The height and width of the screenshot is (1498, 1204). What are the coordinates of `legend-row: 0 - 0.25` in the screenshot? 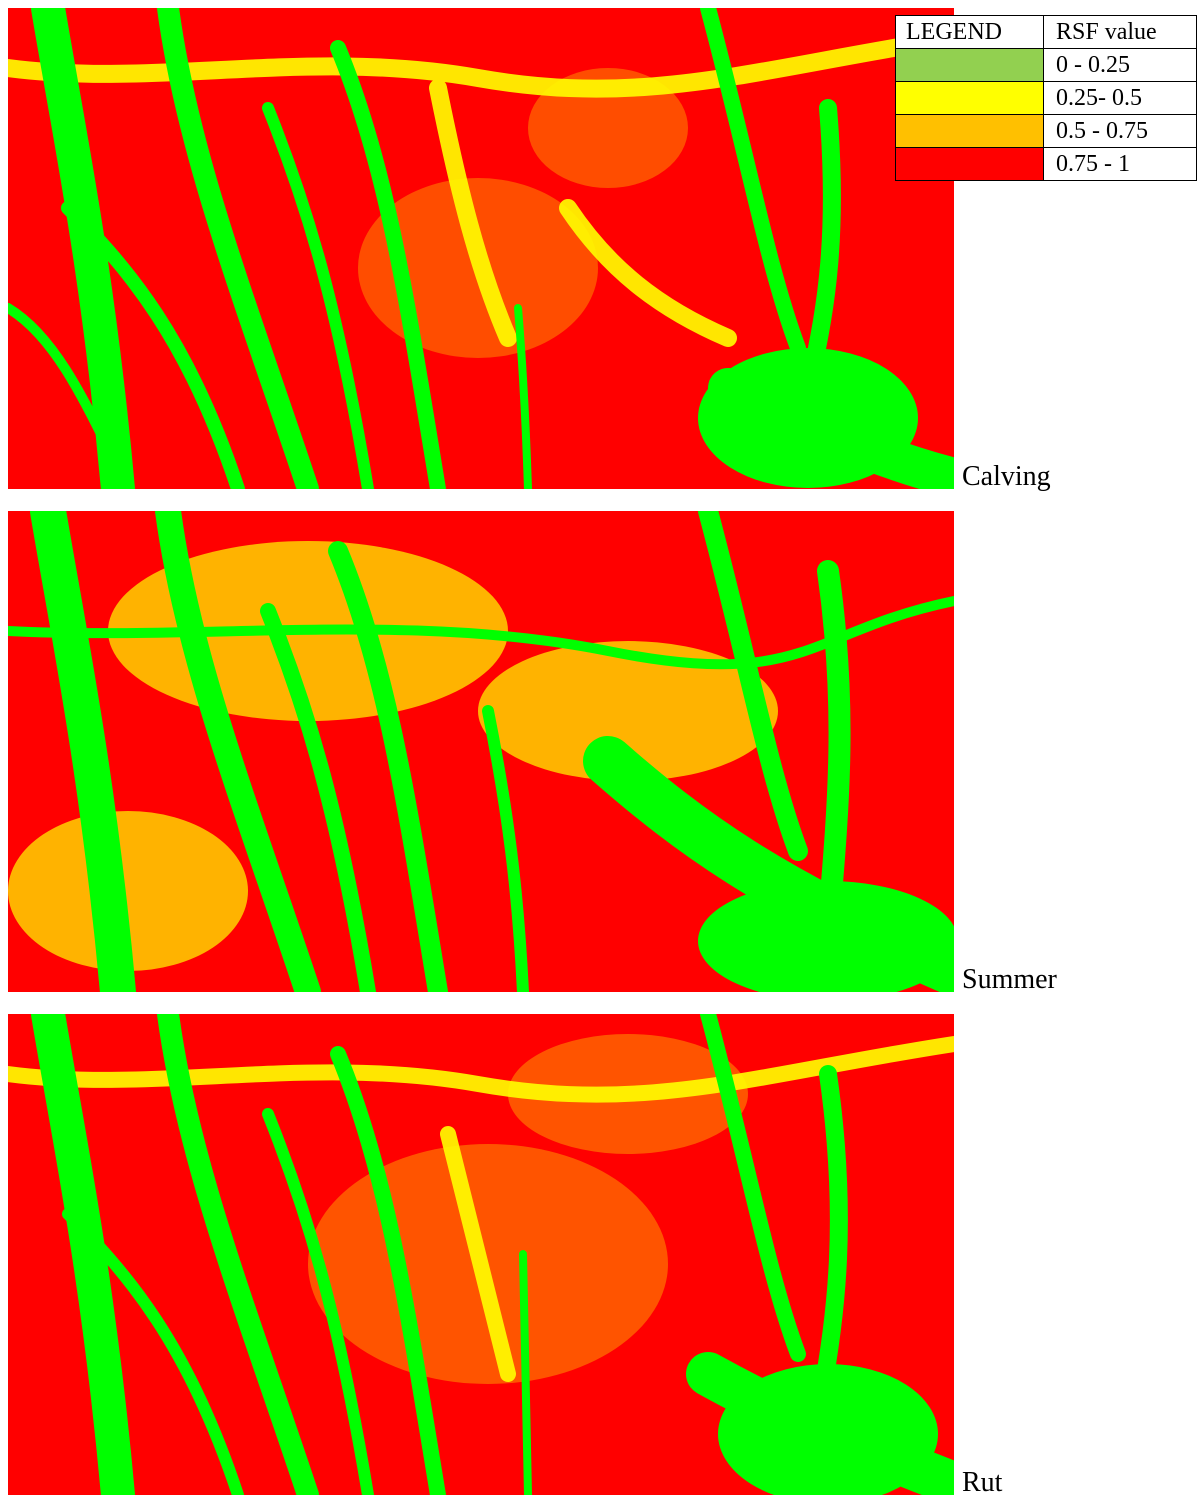 It's located at (1046, 65).